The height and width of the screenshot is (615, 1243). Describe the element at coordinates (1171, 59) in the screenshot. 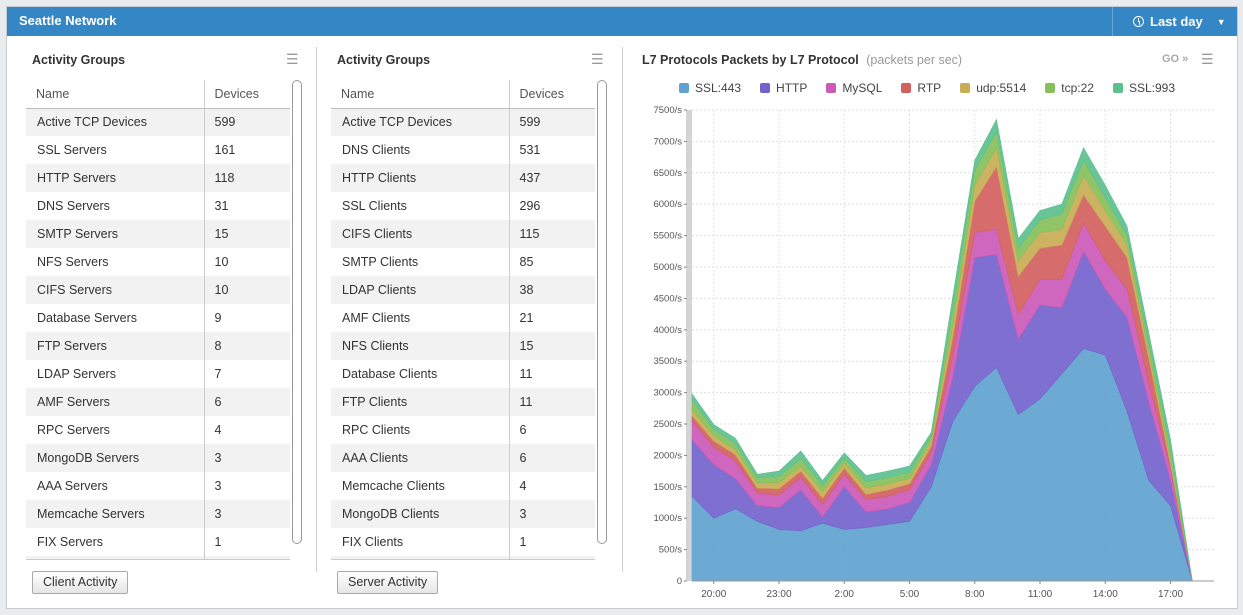

I see `goto-label: GO` at that location.